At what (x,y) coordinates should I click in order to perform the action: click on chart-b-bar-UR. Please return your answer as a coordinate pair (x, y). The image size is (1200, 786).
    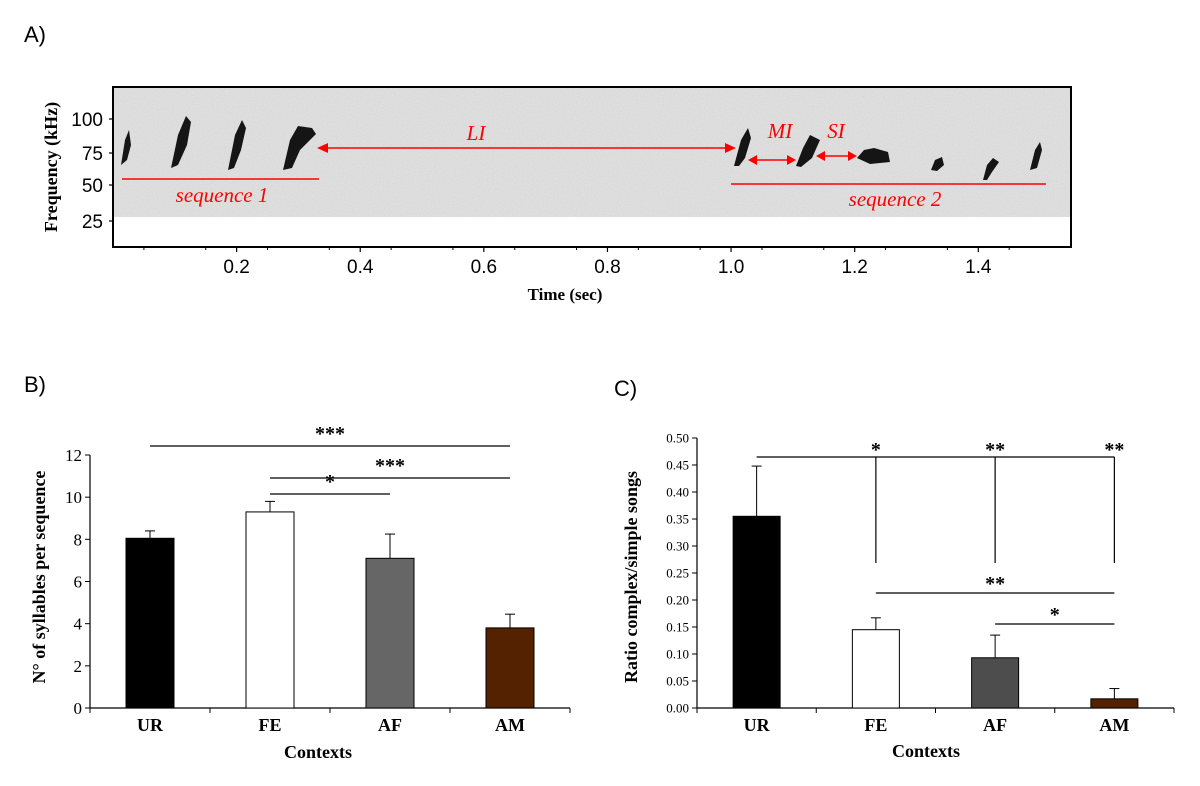
    Looking at the image, I should click on (150, 623).